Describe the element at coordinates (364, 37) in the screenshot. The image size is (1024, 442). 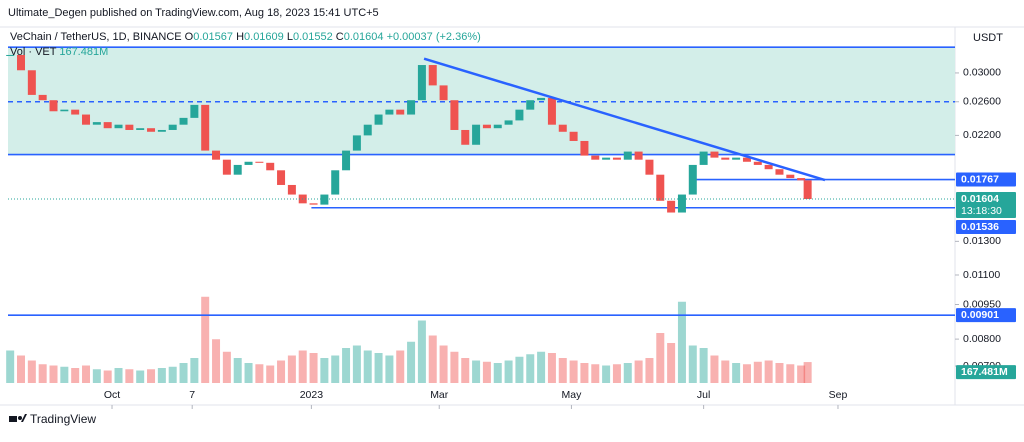
I see `ohlc-value: 0.01604` at that location.